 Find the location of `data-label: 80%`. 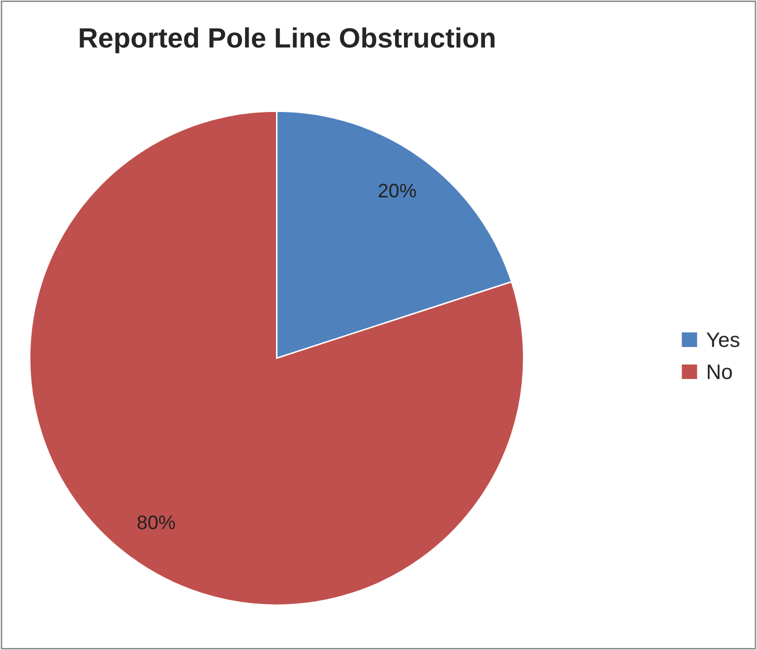

data-label: 80% is located at coordinates (156, 522).